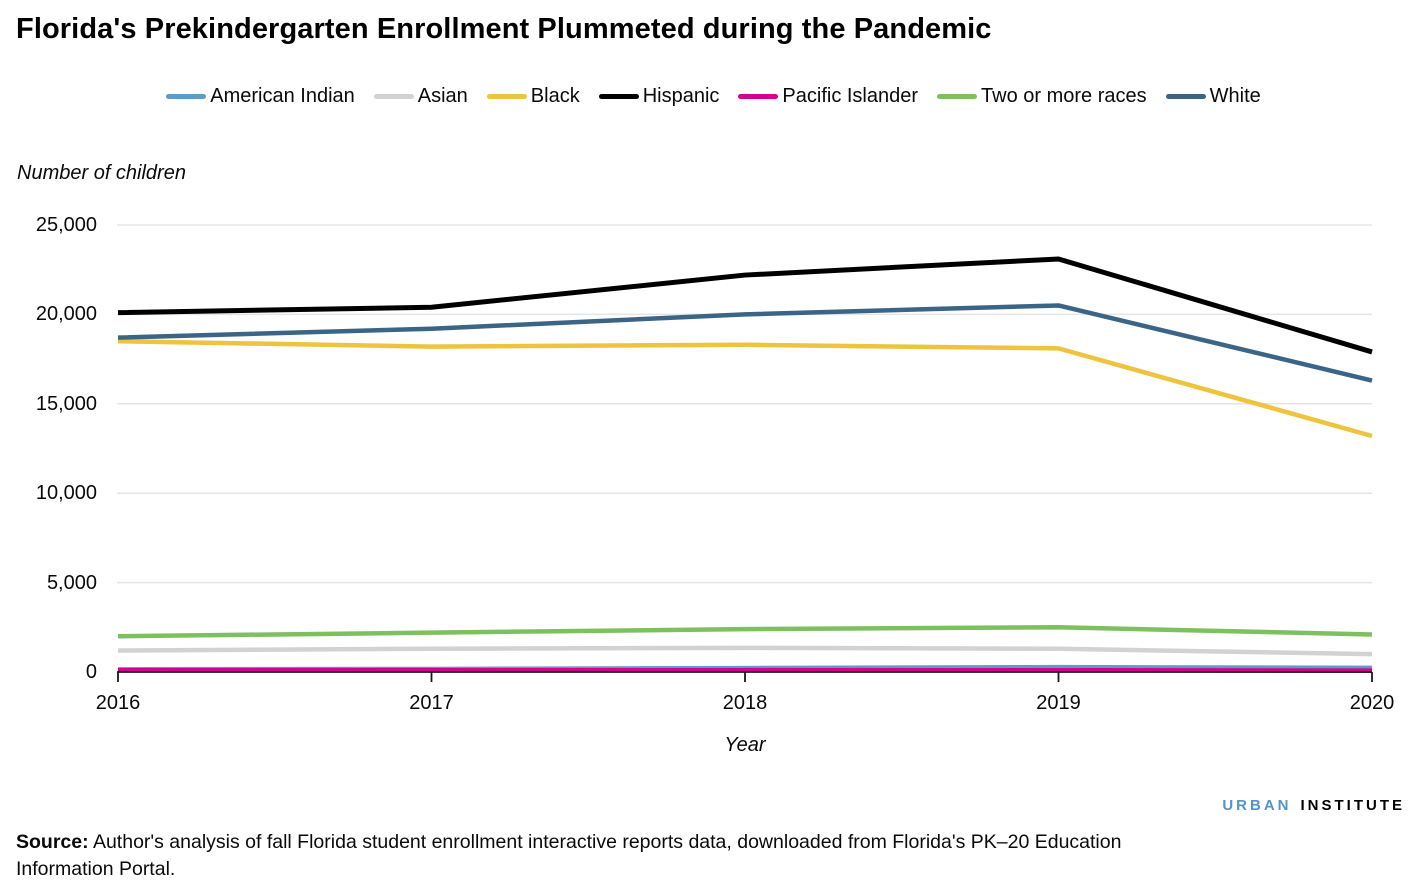 This screenshot has height=889, width=1427. Describe the element at coordinates (66, 493) in the screenshot. I see `y-tick-label: 10,000` at that location.